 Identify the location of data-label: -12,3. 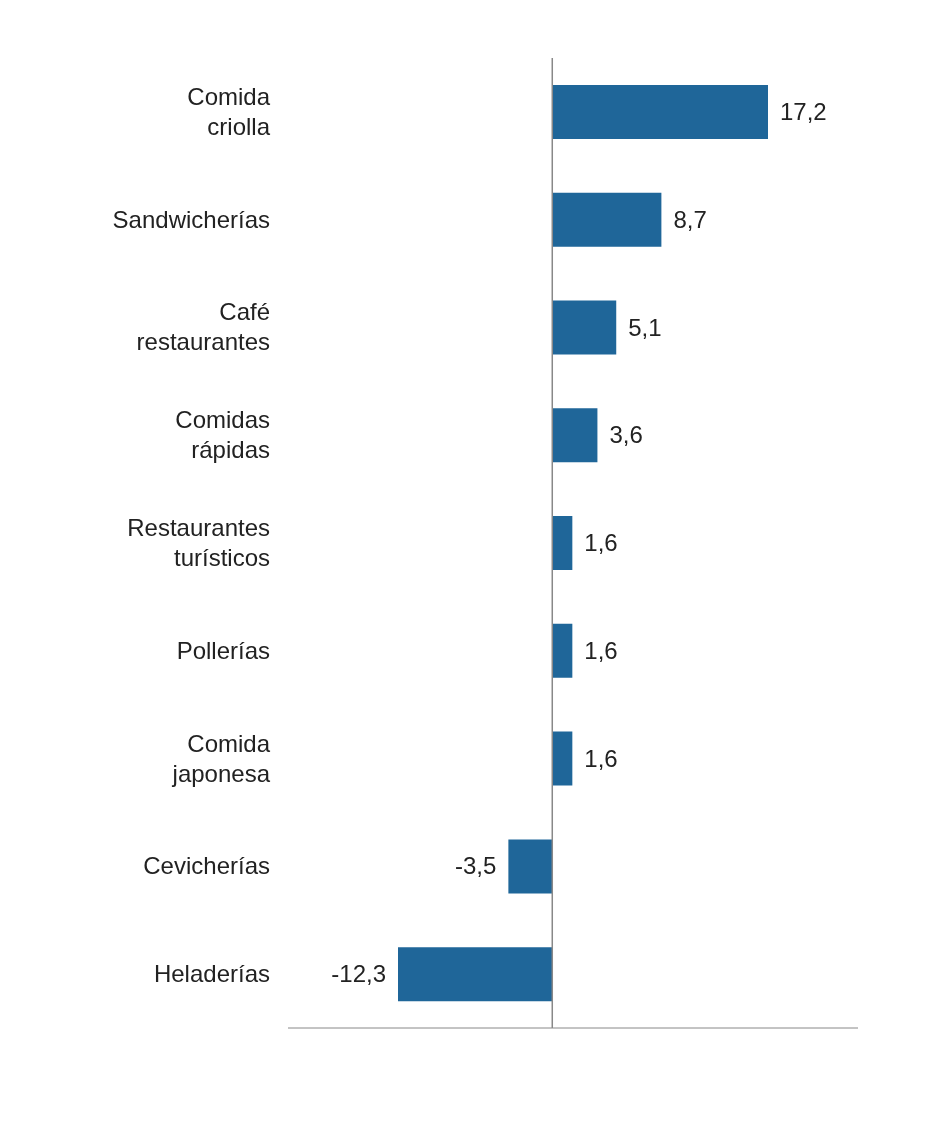
(358, 974).